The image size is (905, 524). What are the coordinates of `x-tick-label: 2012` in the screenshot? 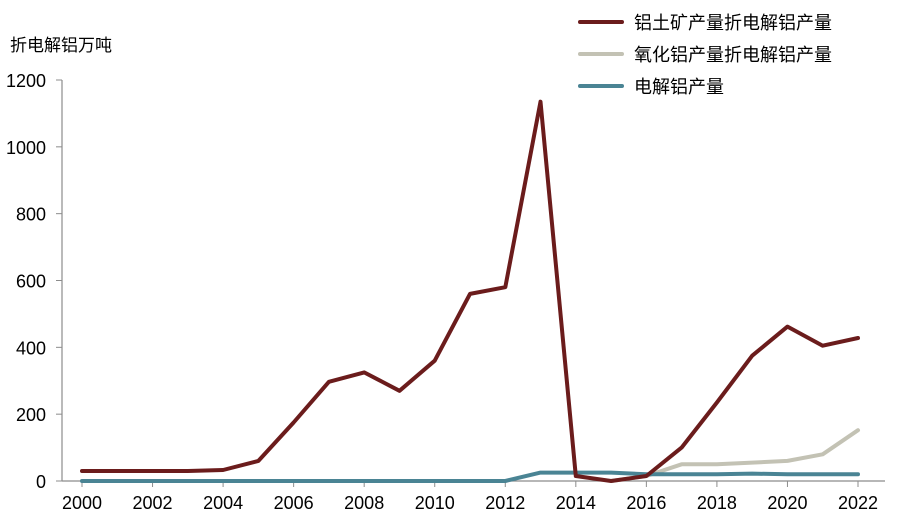 It's located at (505, 503).